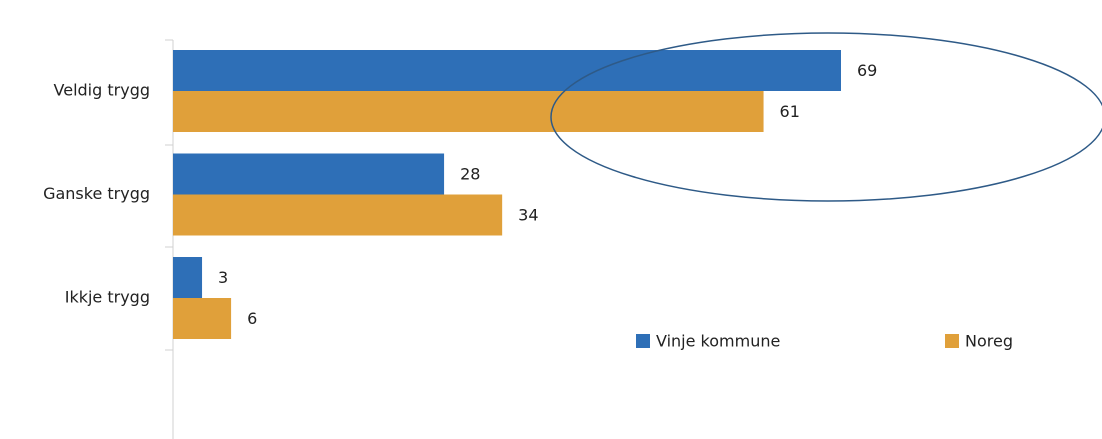 The width and height of the screenshot is (1102, 439). I want to click on category-label: Veldig trygg, so click(102, 90).